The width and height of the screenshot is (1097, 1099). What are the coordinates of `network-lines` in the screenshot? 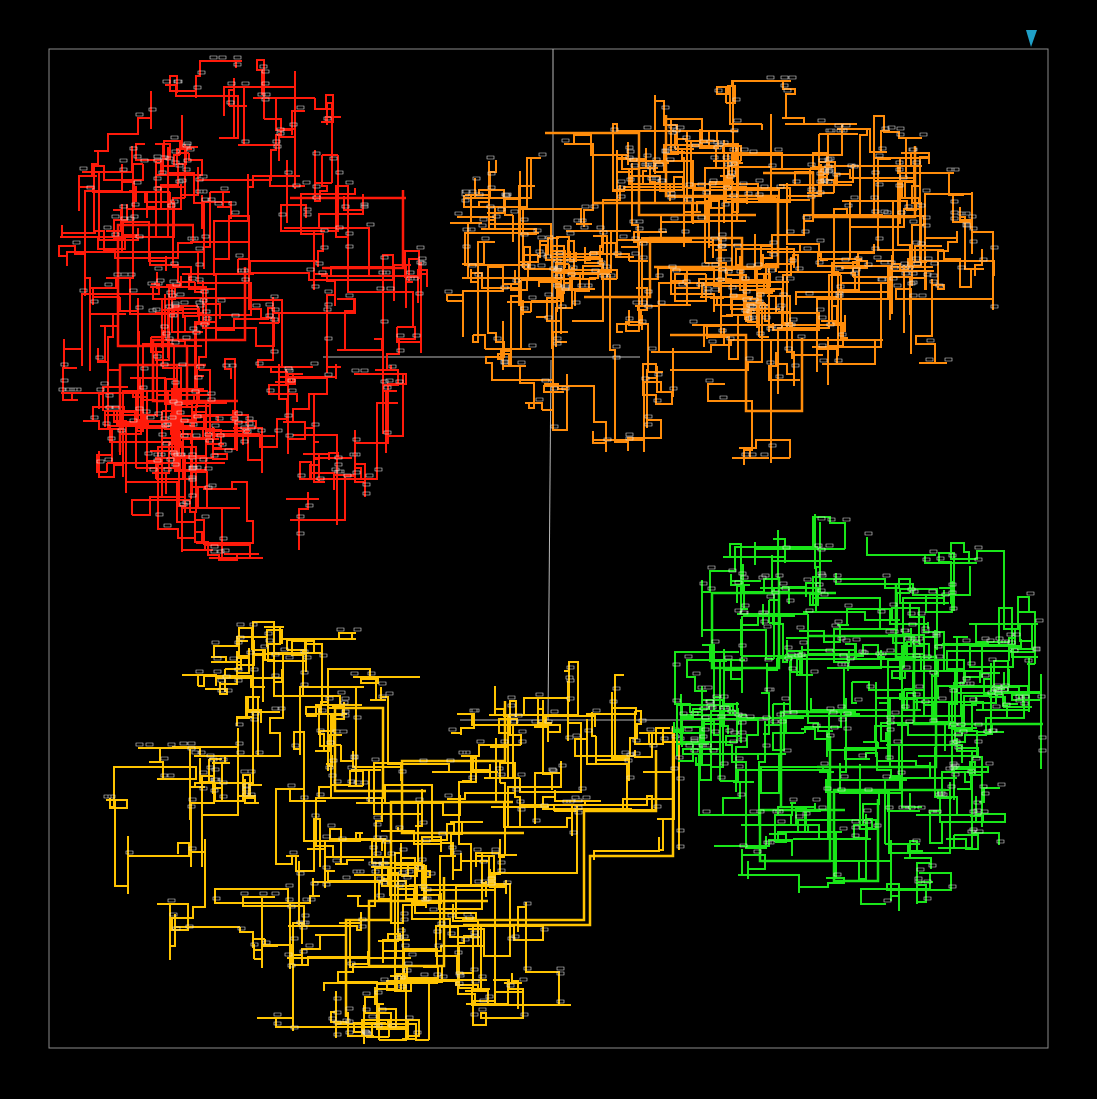 It's located at (857, 712).